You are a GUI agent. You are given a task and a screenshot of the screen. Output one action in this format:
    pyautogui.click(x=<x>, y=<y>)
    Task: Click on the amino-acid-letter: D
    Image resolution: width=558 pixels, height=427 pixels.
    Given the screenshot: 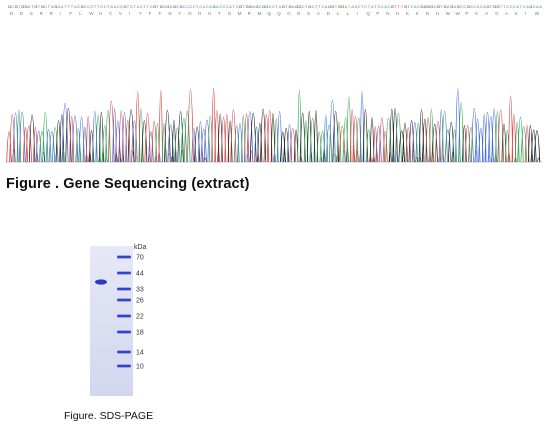 What is the action you would take?
    pyautogui.click(x=329, y=13)
    